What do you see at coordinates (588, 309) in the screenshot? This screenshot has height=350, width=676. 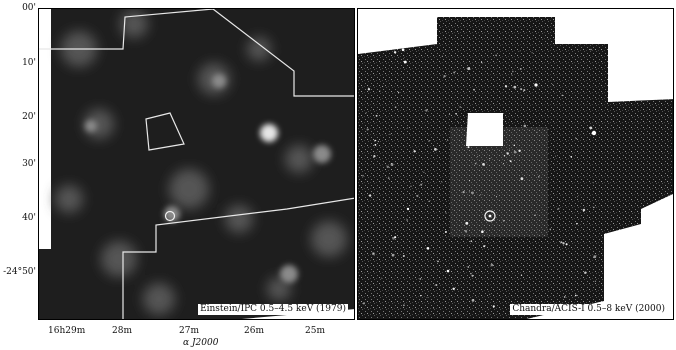 I see `chandra-acis-caption: Chandra/ACIS-I 0.5–8 keV (2000)` at bounding box center [588, 309].